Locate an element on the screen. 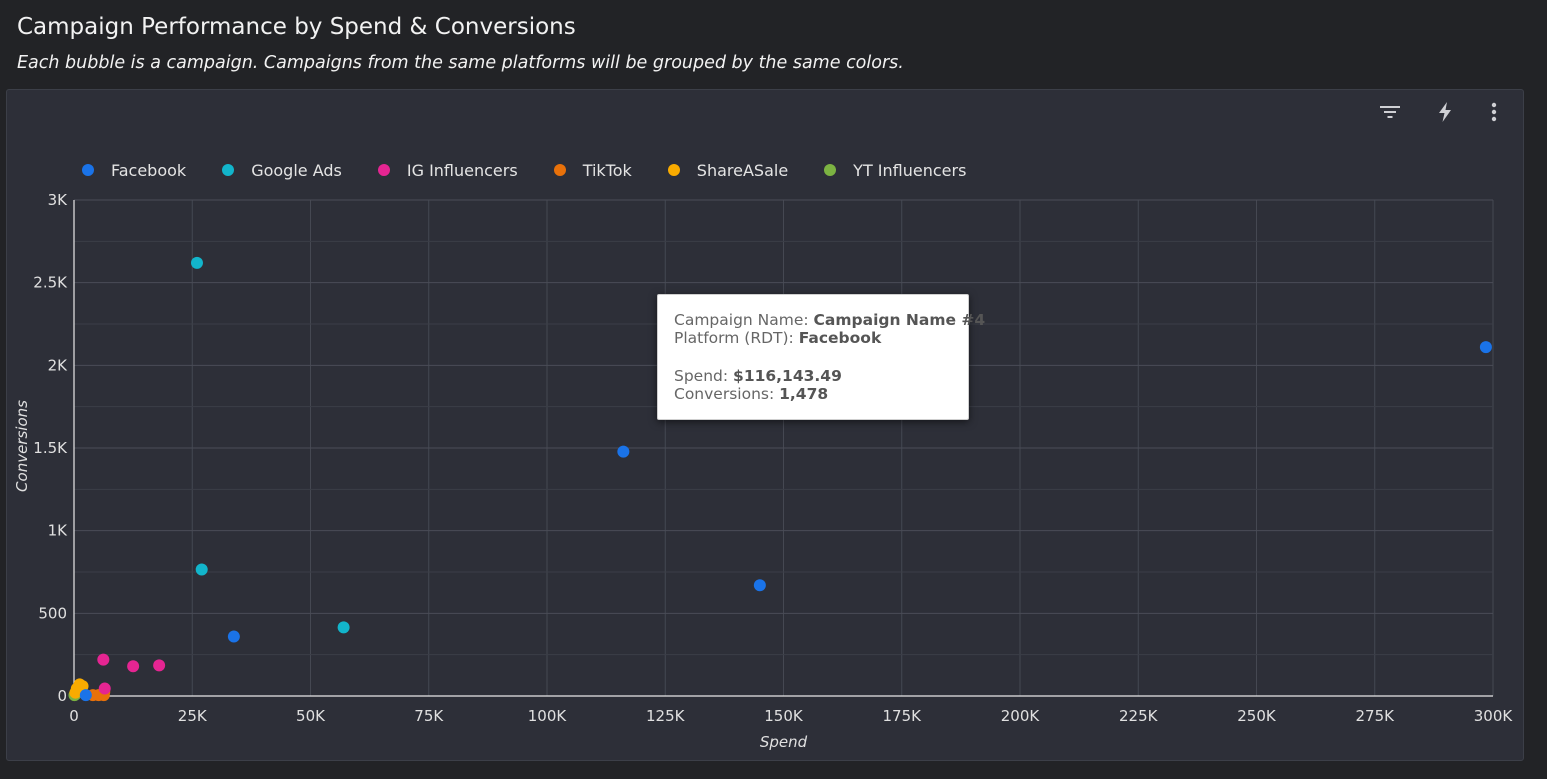 The image size is (1547, 779). x-tick-label: 25K is located at coordinates (193, 716).